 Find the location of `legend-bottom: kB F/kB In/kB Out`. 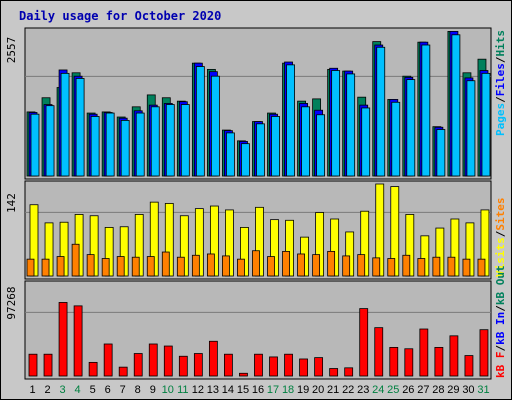

legend-bottom: kB F/kB In/kB Out is located at coordinates (500, 321).